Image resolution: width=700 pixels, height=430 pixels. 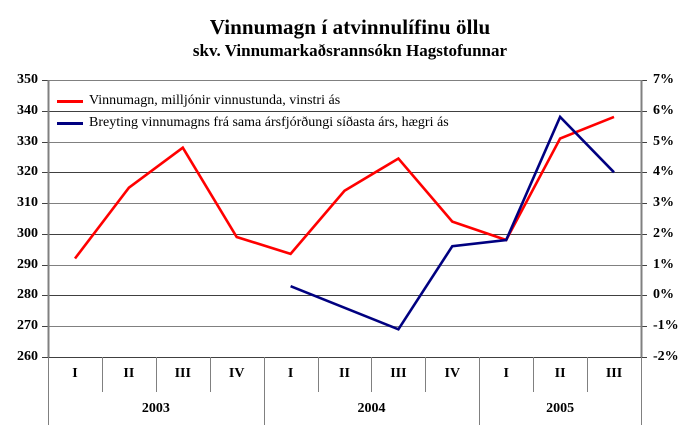 I want to click on quarter-label-2: III, so click(x=182, y=373).